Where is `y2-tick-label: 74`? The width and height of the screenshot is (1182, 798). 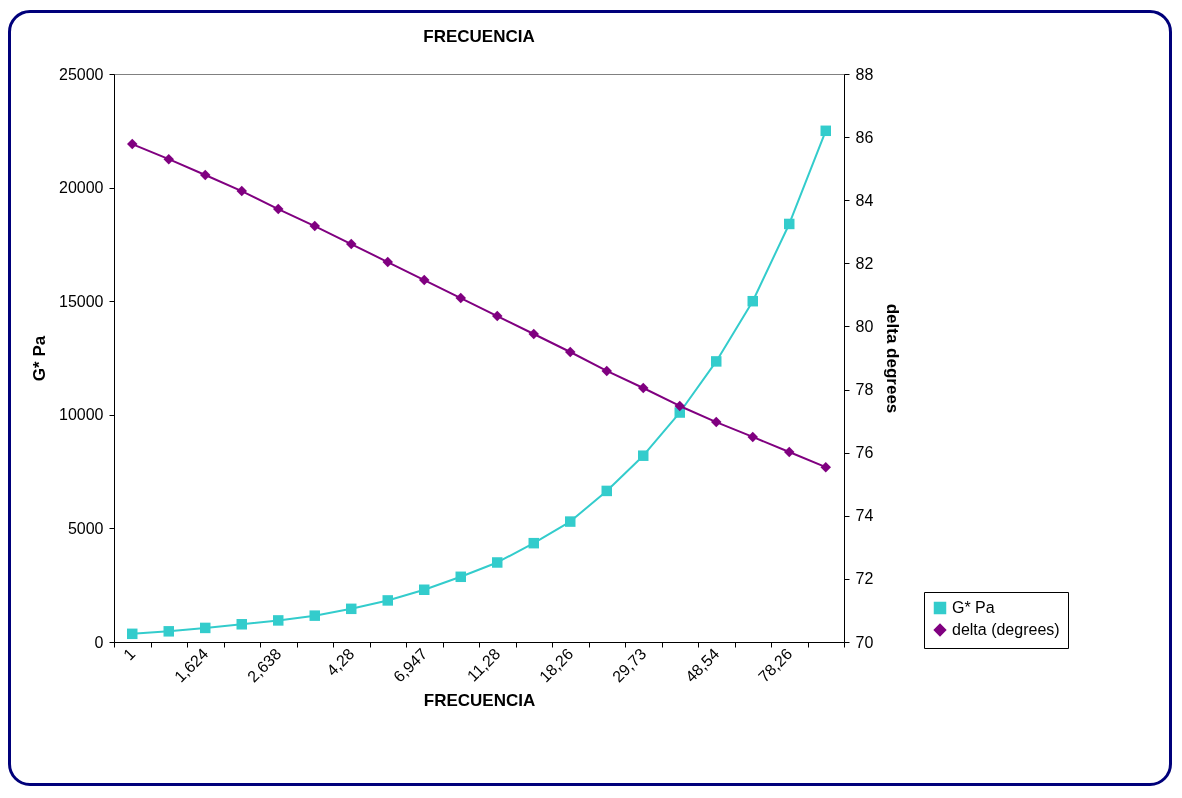
y2-tick-label: 74 is located at coordinates (864, 516).